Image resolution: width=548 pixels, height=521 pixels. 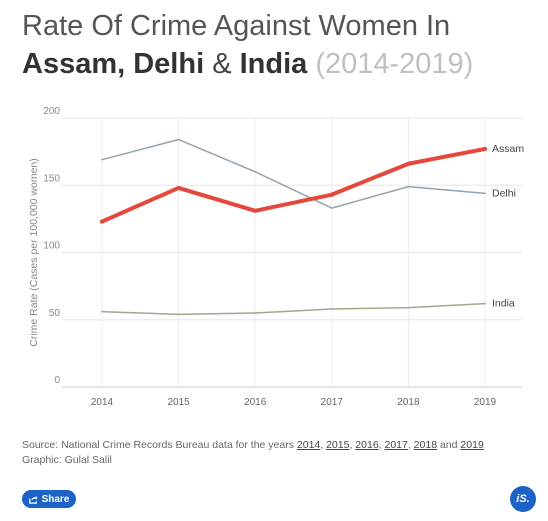 What do you see at coordinates (523, 499) in the screenshot?
I see `brand-logo: iS.` at bounding box center [523, 499].